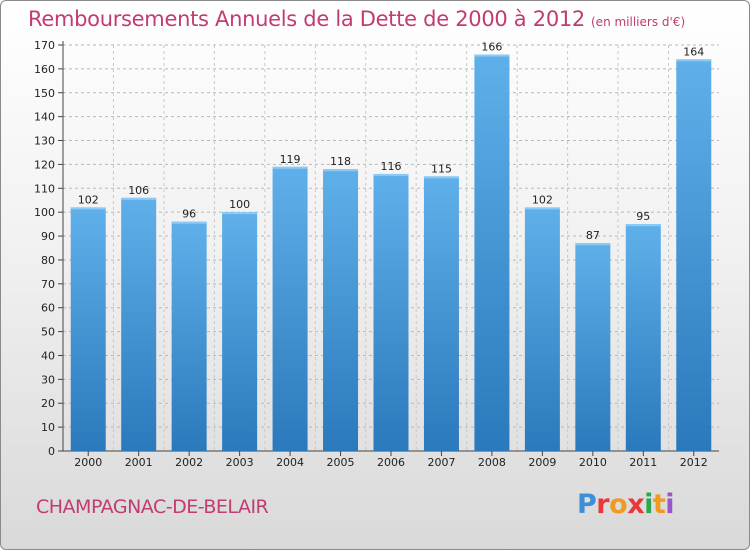 The height and width of the screenshot is (550, 750). What do you see at coordinates (88, 462) in the screenshot?
I see `x-tick-label: 2000` at bounding box center [88, 462].